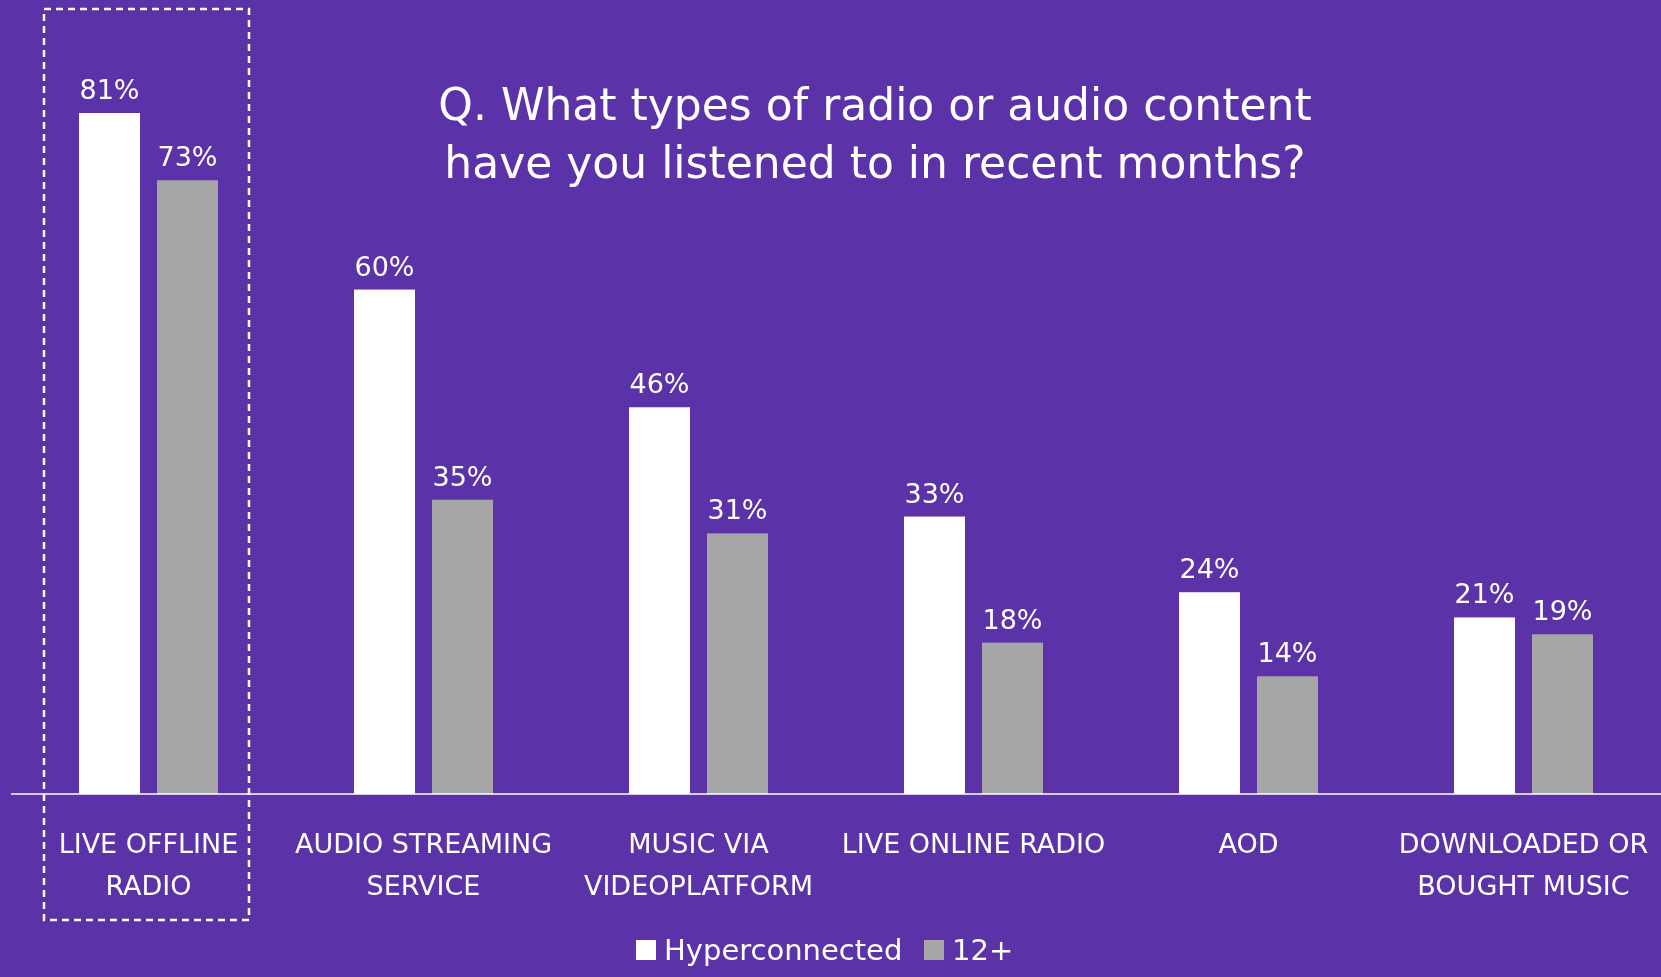 Image resolution: width=1661 pixels, height=977 pixels. I want to click on x-tick-label: LIVE ONLINE RADIO, so click(973, 843).